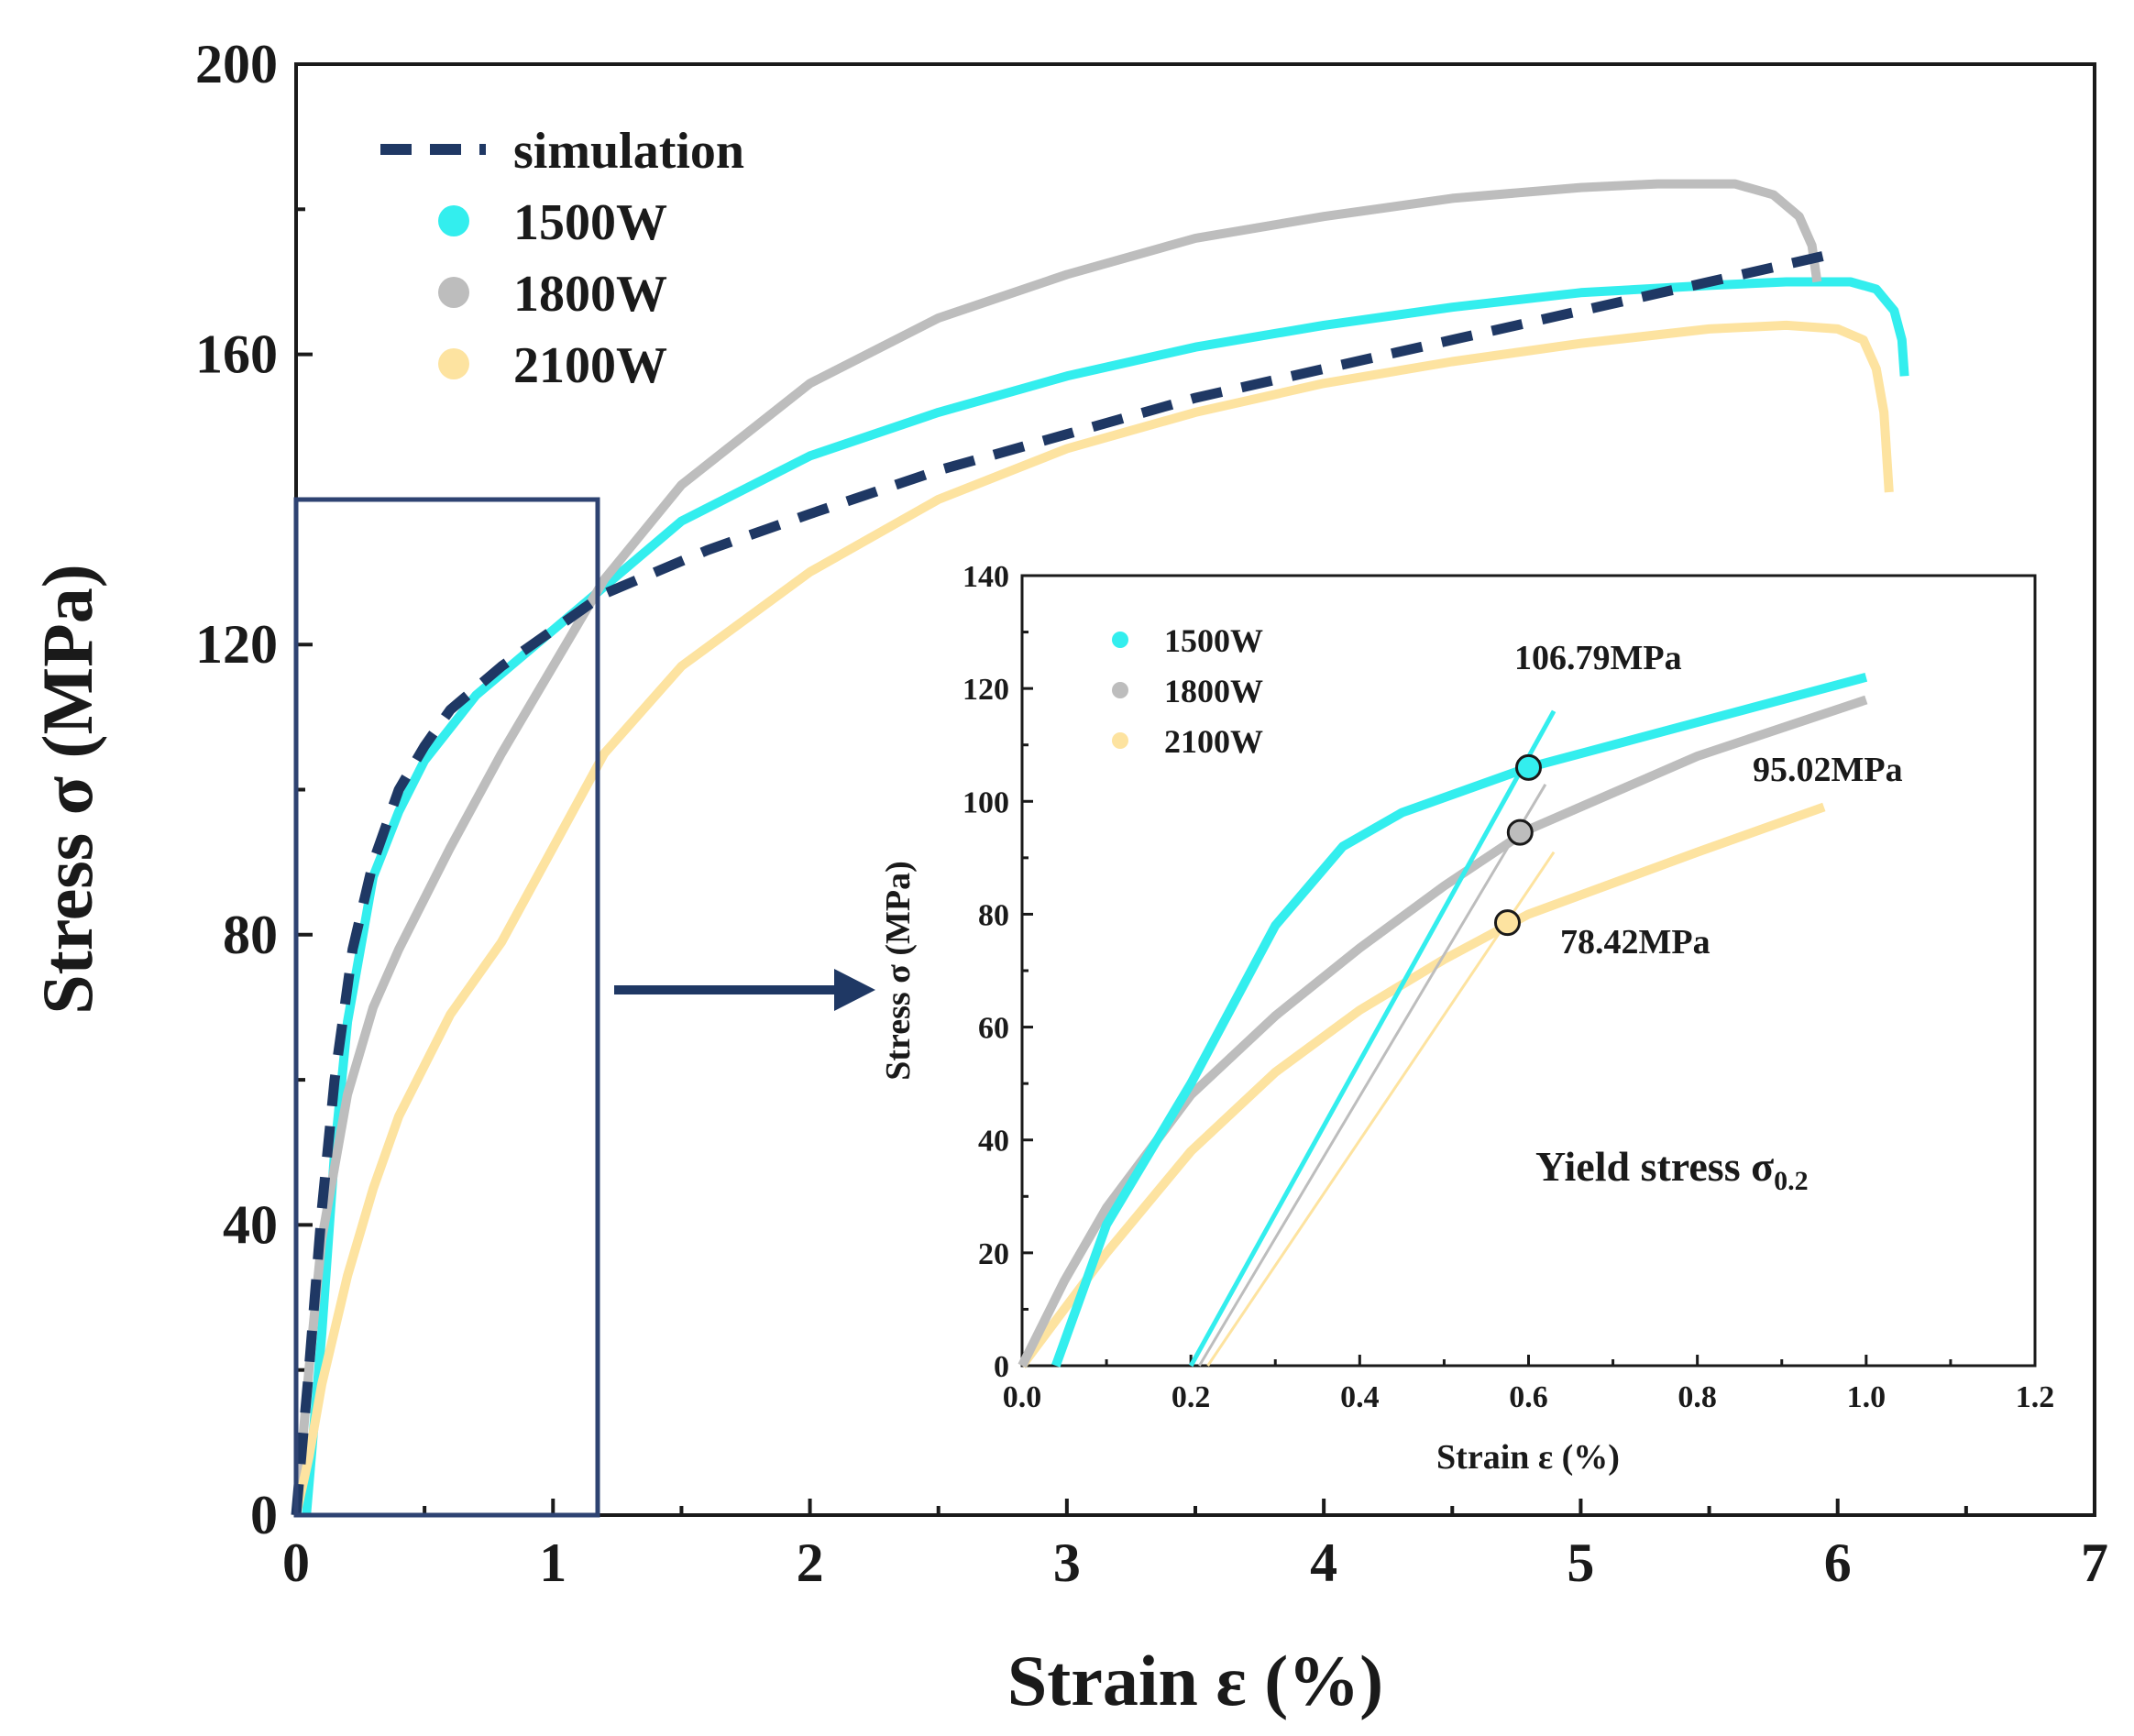  What do you see at coordinates (67, 790) in the screenshot?
I see `main-y-axis-label: Stress σ (MPa)` at bounding box center [67, 790].